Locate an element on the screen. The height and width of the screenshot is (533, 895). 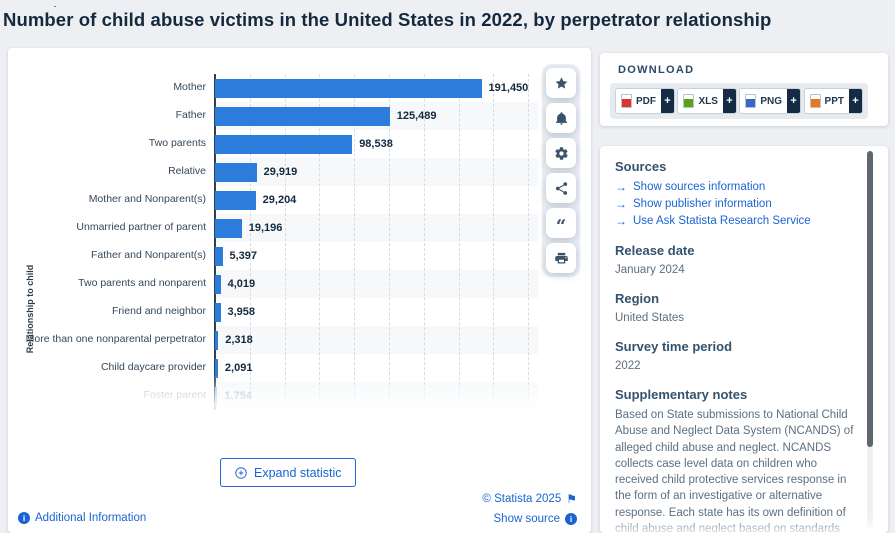
arrow-right-icon: → is located at coordinates (621, 221).